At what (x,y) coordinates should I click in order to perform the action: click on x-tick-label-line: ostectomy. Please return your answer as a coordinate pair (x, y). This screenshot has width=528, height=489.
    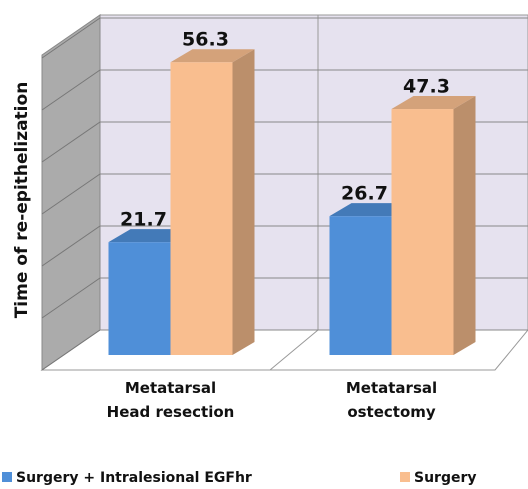
    Looking at the image, I should click on (391, 412).